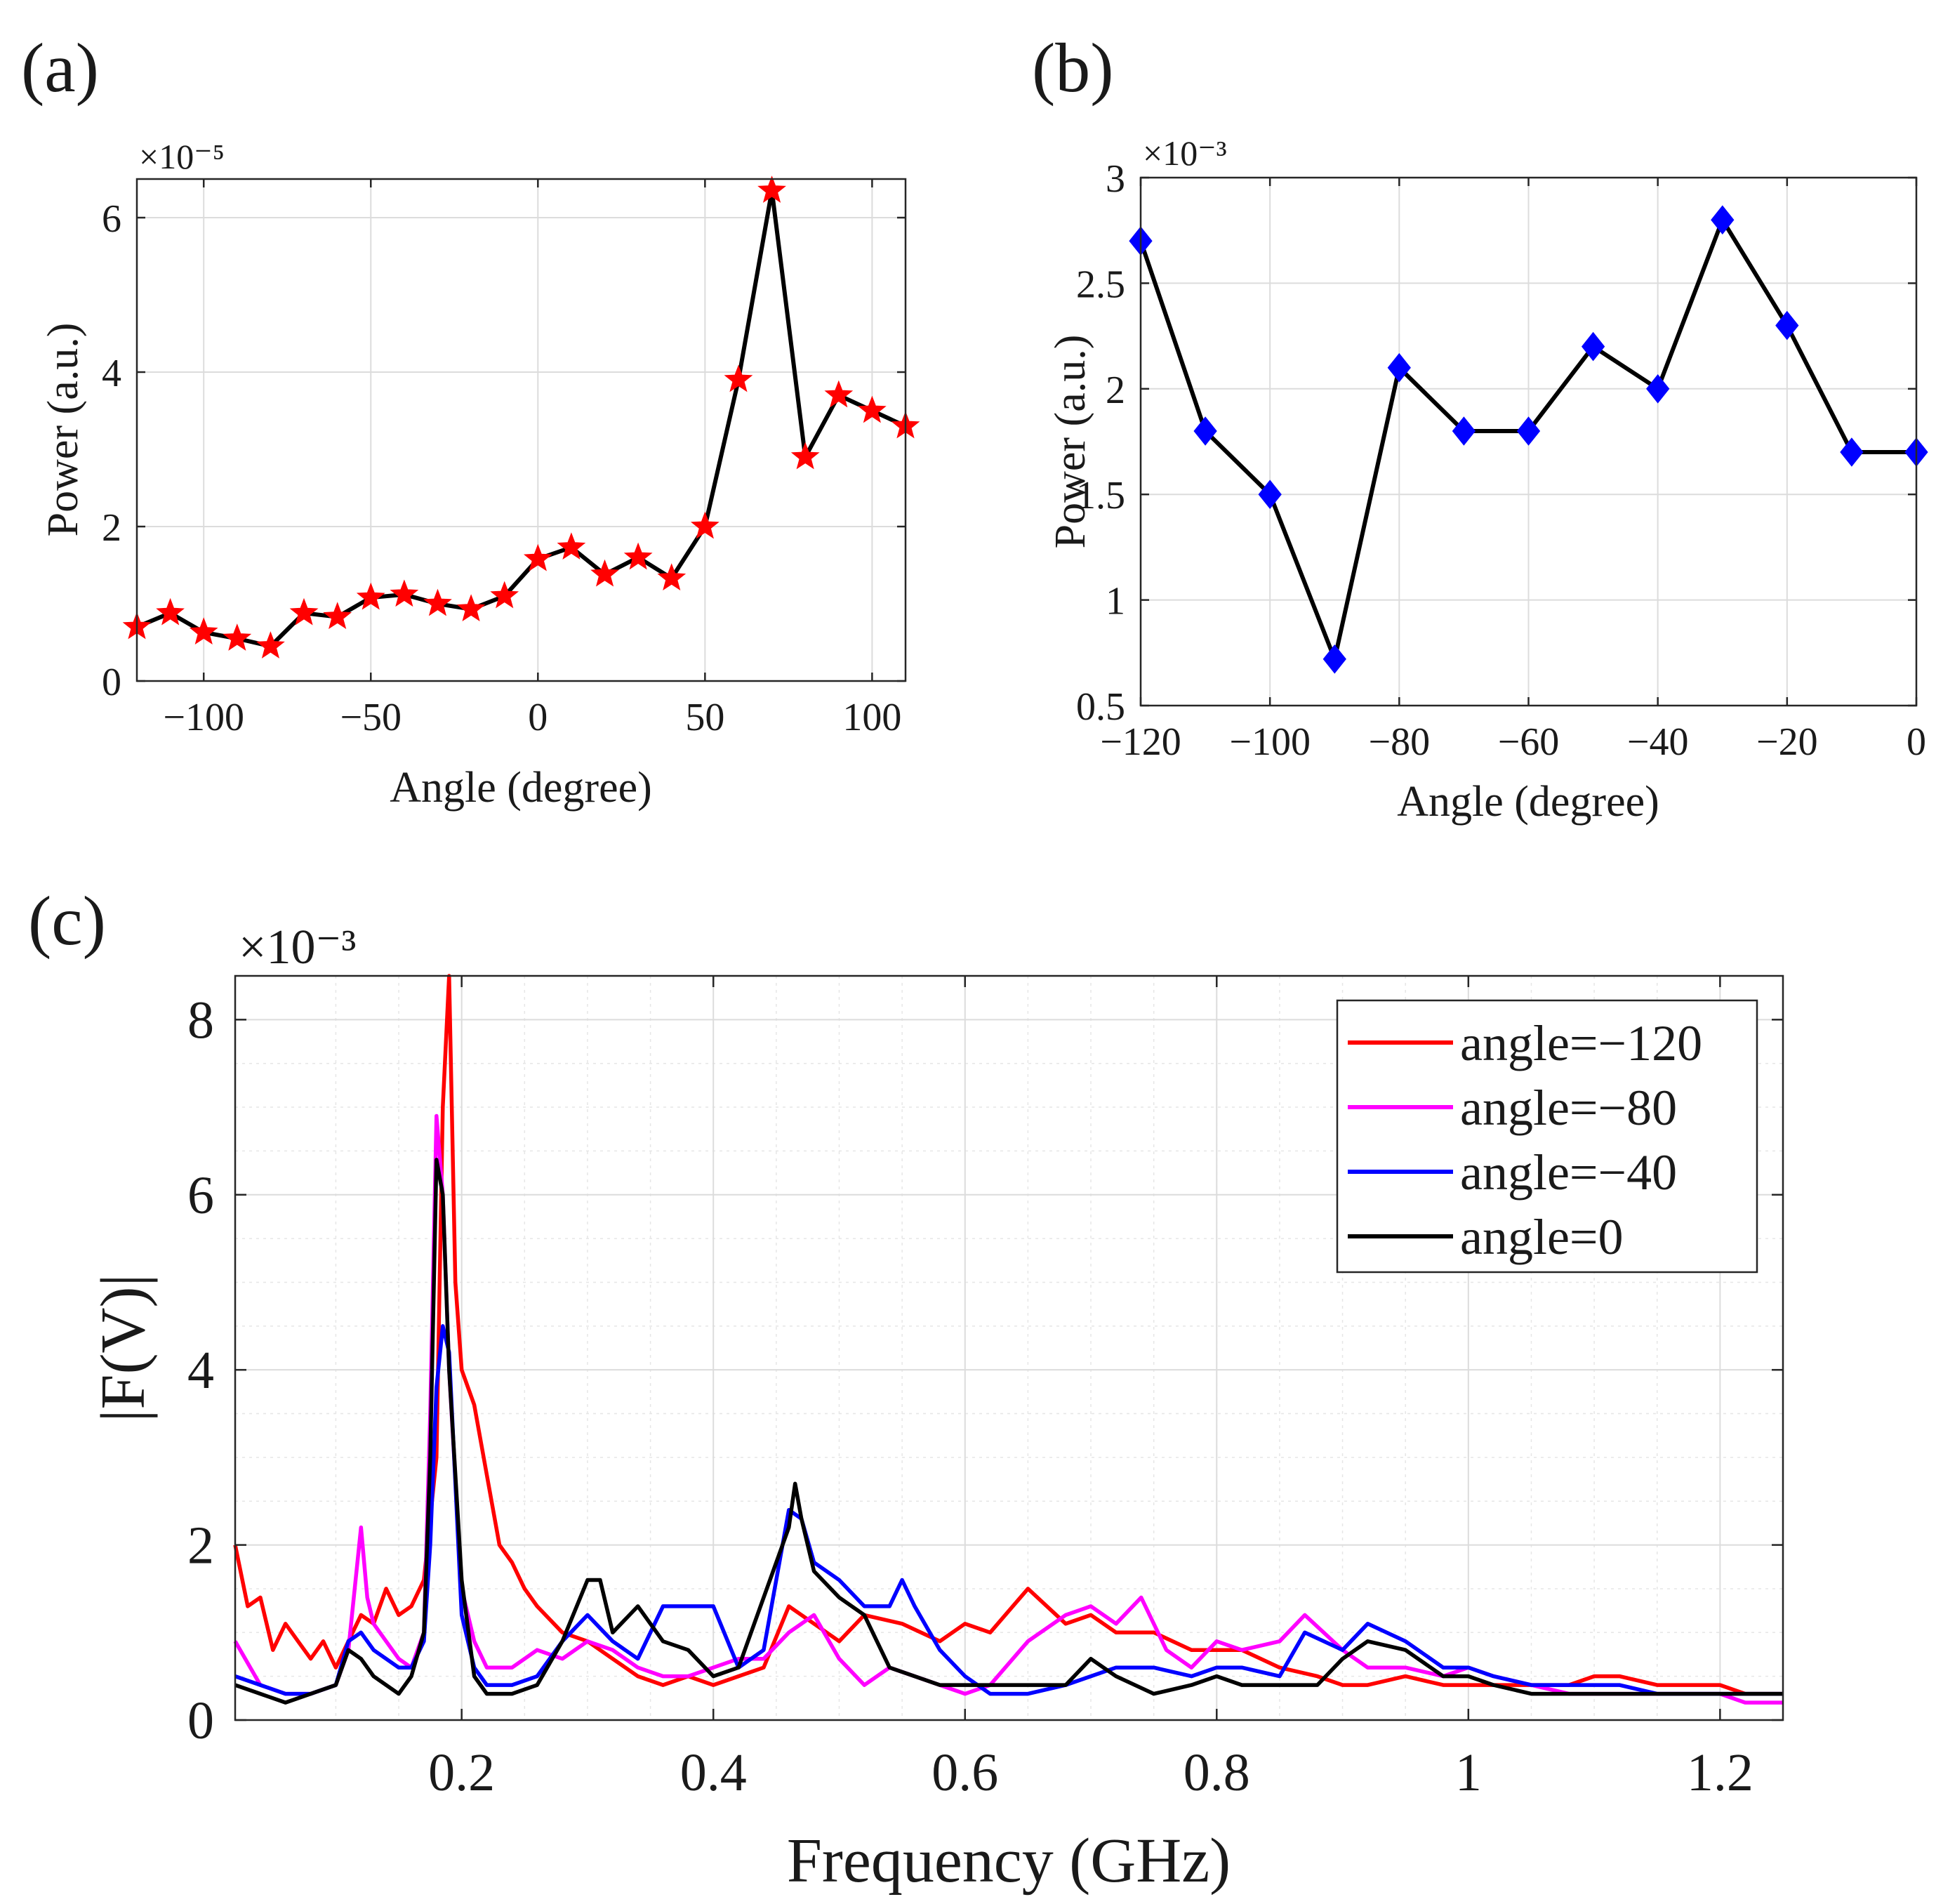 Image resolution: width=1936 pixels, height=1904 pixels. I want to click on chart-c-legend: angle=−120 angle=−80 angle=−40 angle=0, so click(1547, 1136).